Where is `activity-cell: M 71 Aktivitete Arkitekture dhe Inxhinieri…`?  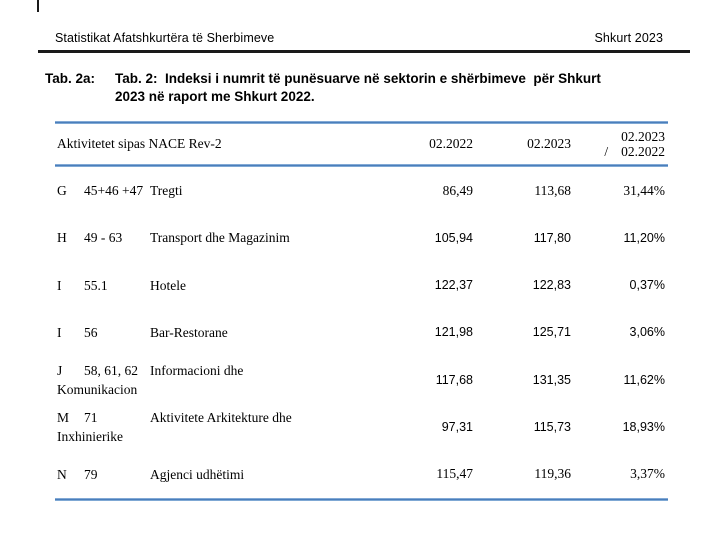 activity-cell: M 71 Aktivitete Arkitekture dhe Inxhinieri… is located at coordinates (214, 427).